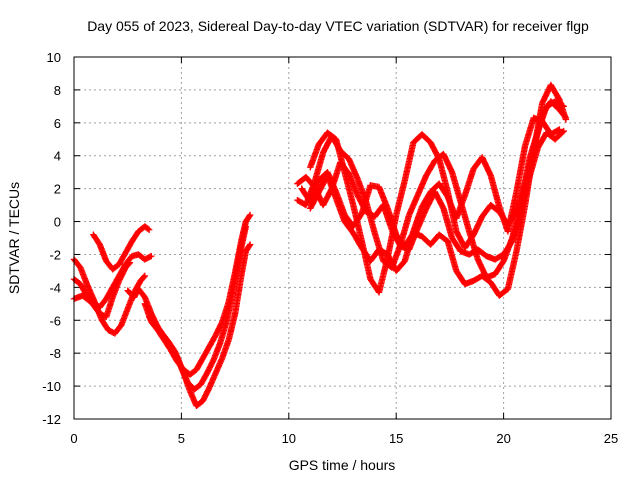 This screenshot has height=480, width=640. I want to click on x-tick-label: 5, so click(181, 438).